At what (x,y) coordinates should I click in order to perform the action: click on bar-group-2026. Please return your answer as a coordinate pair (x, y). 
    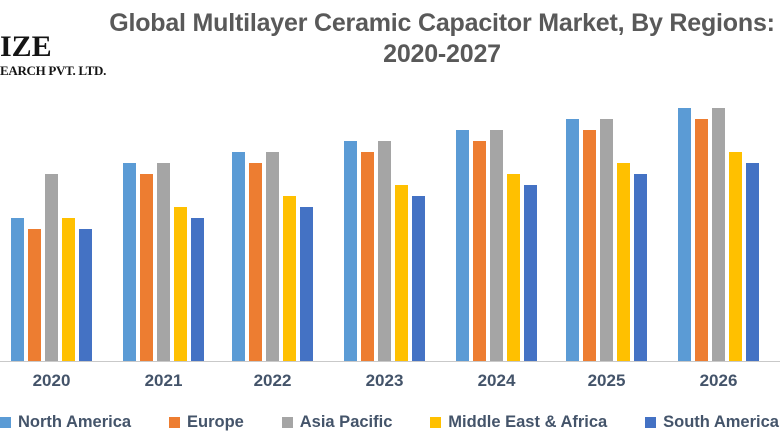
    Looking at the image, I should click on (718, 226).